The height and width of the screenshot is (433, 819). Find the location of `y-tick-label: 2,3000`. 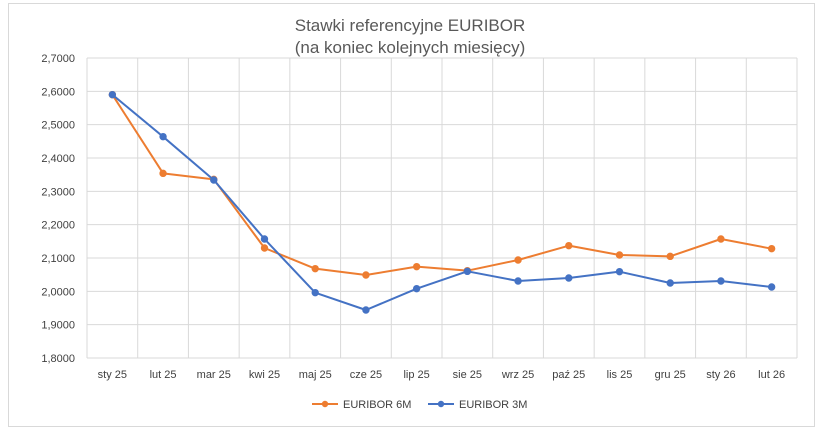

y-tick-label: 2,3000 is located at coordinates (58, 192).